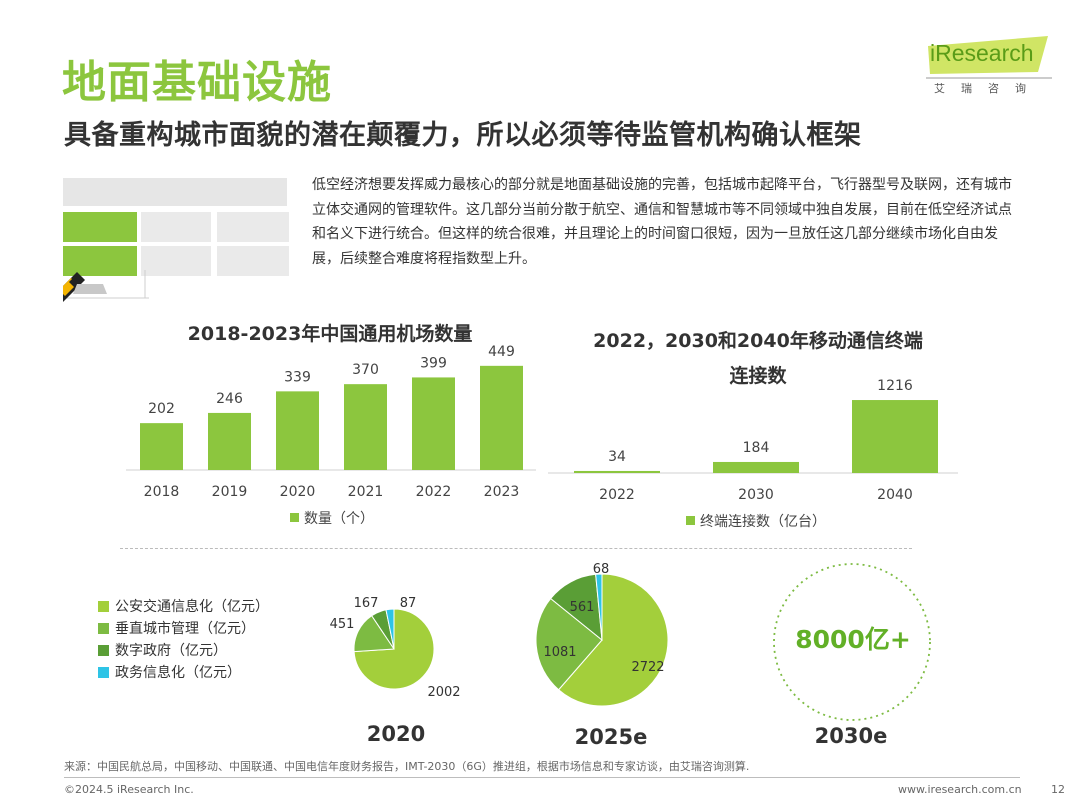 The width and height of the screenshot is (1080, 810). I want to click on bar-value-label-2018: 202, so click(161, 409).